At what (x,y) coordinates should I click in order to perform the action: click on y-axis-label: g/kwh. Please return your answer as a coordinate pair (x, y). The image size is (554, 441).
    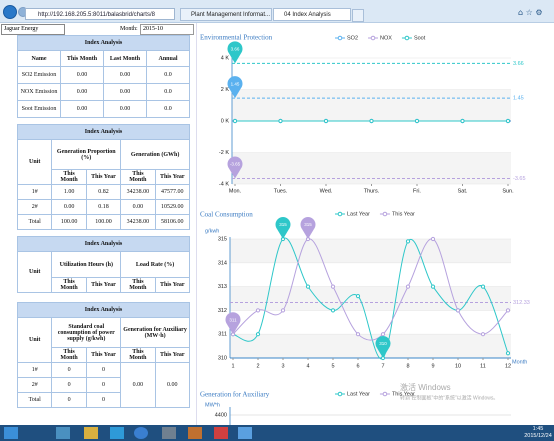
    Looking at the image, I should click on (212, 231).